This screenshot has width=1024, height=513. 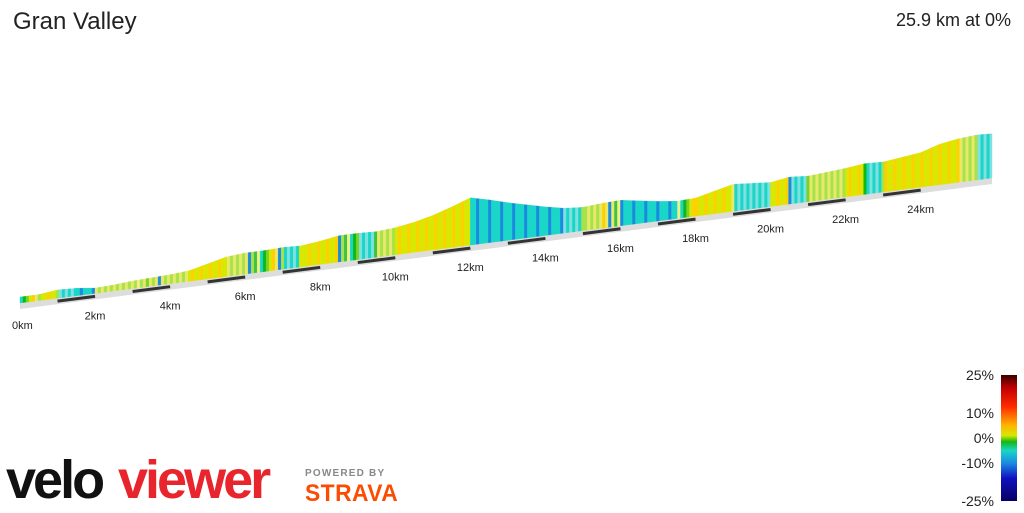 What do you see at coordinates (920, 210) in the screenshot?
I see `x-tick-label: 24km` at bounding box center [920, 210].